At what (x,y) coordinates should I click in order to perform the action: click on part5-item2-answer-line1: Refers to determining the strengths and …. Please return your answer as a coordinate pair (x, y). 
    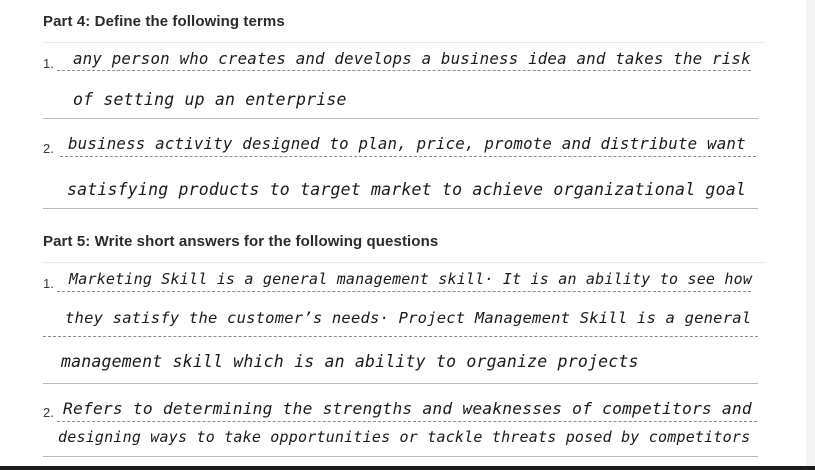
    Looking at the image, I should click on (407, 408).